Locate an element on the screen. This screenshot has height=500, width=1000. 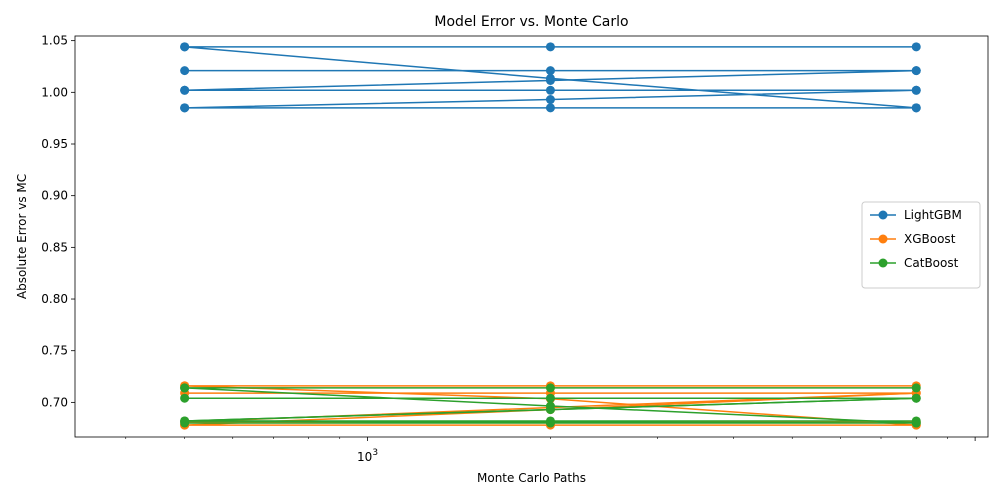
legend: LightGBM XGBoost CatBoost is located at coordinates (921, 245).